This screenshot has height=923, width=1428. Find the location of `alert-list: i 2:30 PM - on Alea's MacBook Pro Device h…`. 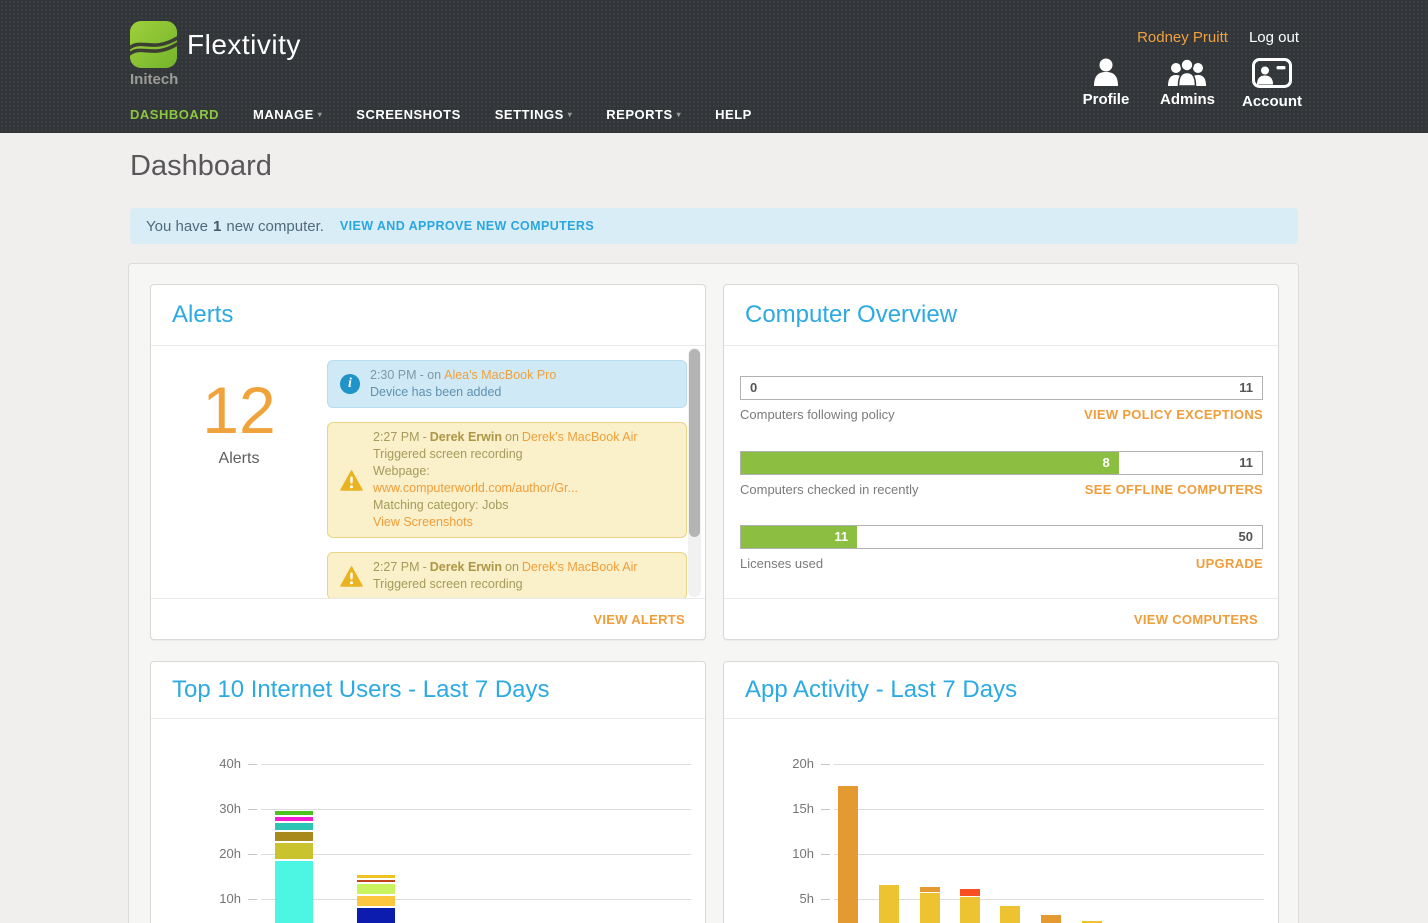

alert-list: i 2:30 PM - on Alea's MacBook Pro Device h… is located at coordinates (507, 472).